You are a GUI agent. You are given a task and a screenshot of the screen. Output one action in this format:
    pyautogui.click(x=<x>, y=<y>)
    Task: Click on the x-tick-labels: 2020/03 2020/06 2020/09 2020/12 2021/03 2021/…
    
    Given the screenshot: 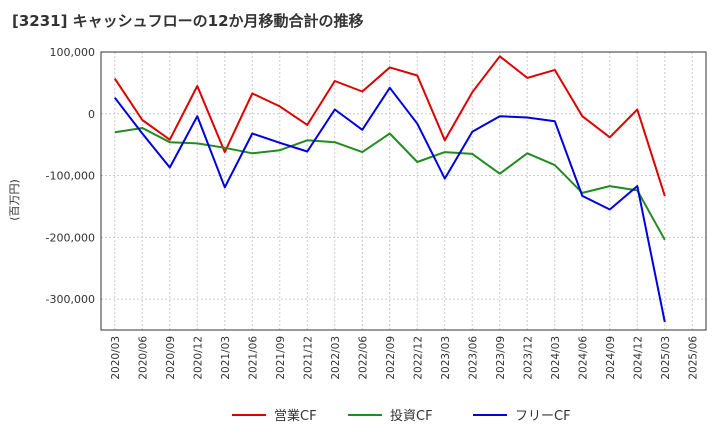 What is the action you would take?
    pyautogui.click(x=405, y=358)
    